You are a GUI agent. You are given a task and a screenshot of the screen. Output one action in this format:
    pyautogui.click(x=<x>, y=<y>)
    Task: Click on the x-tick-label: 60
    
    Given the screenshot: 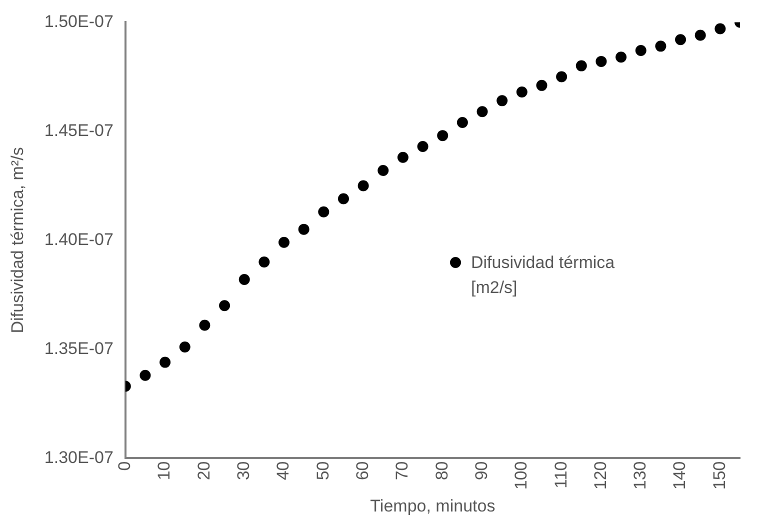 What is the action you would take?
    pyautogui.click(x=362, y=470)
    